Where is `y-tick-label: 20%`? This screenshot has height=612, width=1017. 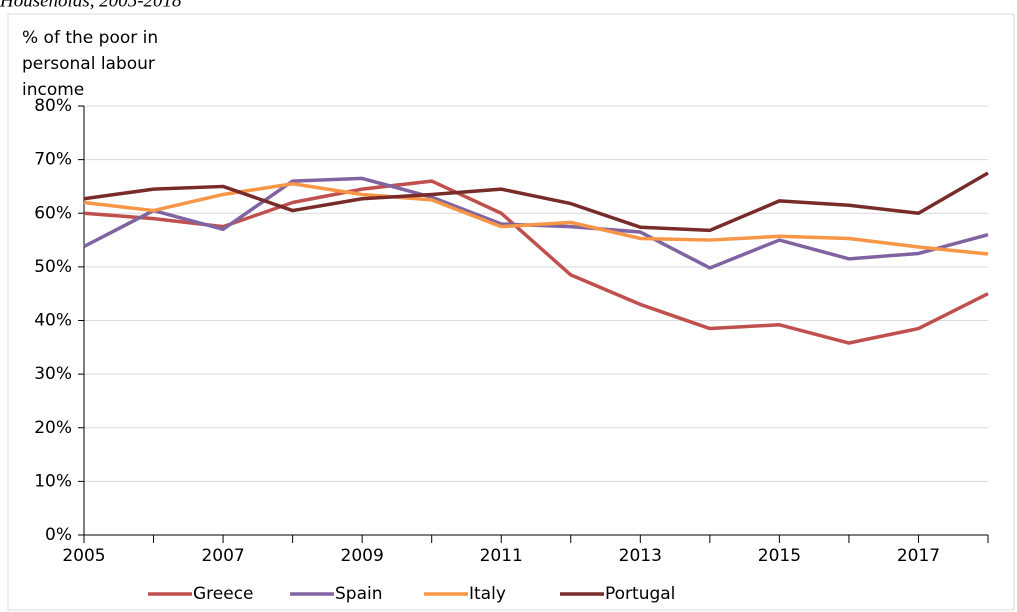
y-tick-label: 20% is located at coordinates (53, 428).